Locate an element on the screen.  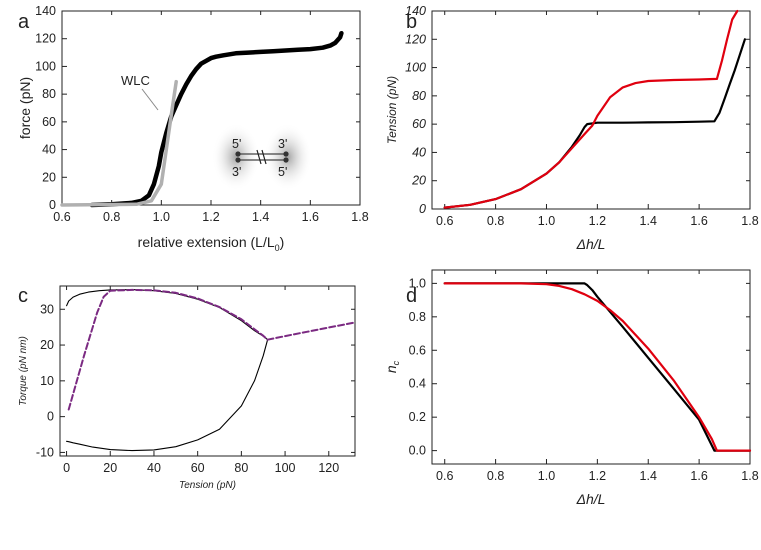
panel-c-frame is located at coordinates (207, 371).